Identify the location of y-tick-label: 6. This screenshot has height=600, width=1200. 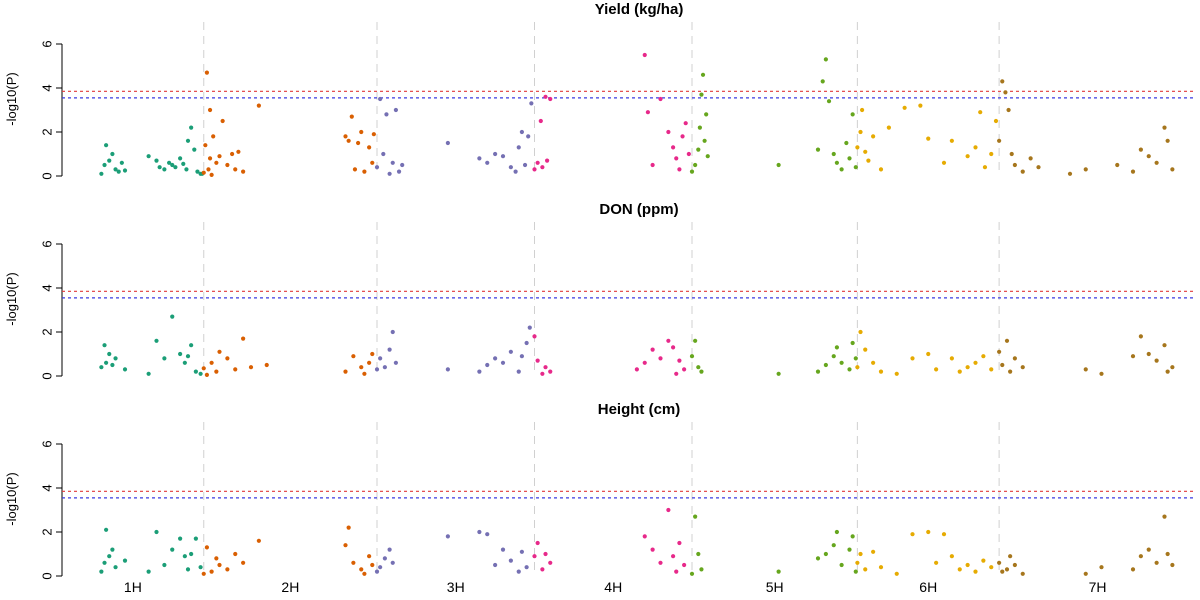
(46, 443).